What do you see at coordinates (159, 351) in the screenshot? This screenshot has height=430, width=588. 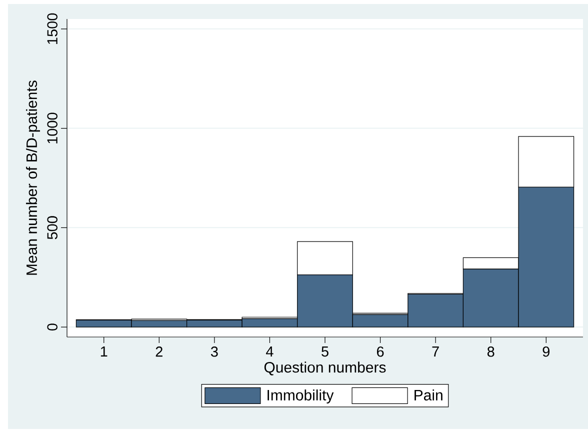 I see `x-tick-label: 2` at bounding box center [159, 351].